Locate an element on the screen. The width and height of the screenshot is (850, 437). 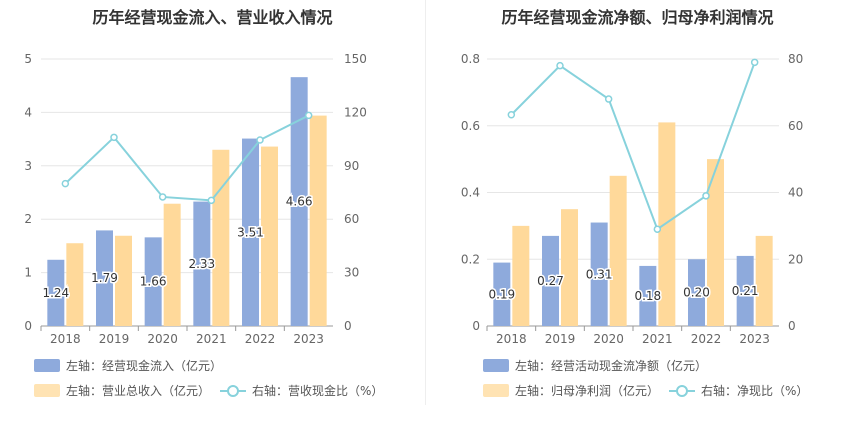
left-chart-title: 历年经营现金流入、营业收入情况 is located at coordinates (212, 17).